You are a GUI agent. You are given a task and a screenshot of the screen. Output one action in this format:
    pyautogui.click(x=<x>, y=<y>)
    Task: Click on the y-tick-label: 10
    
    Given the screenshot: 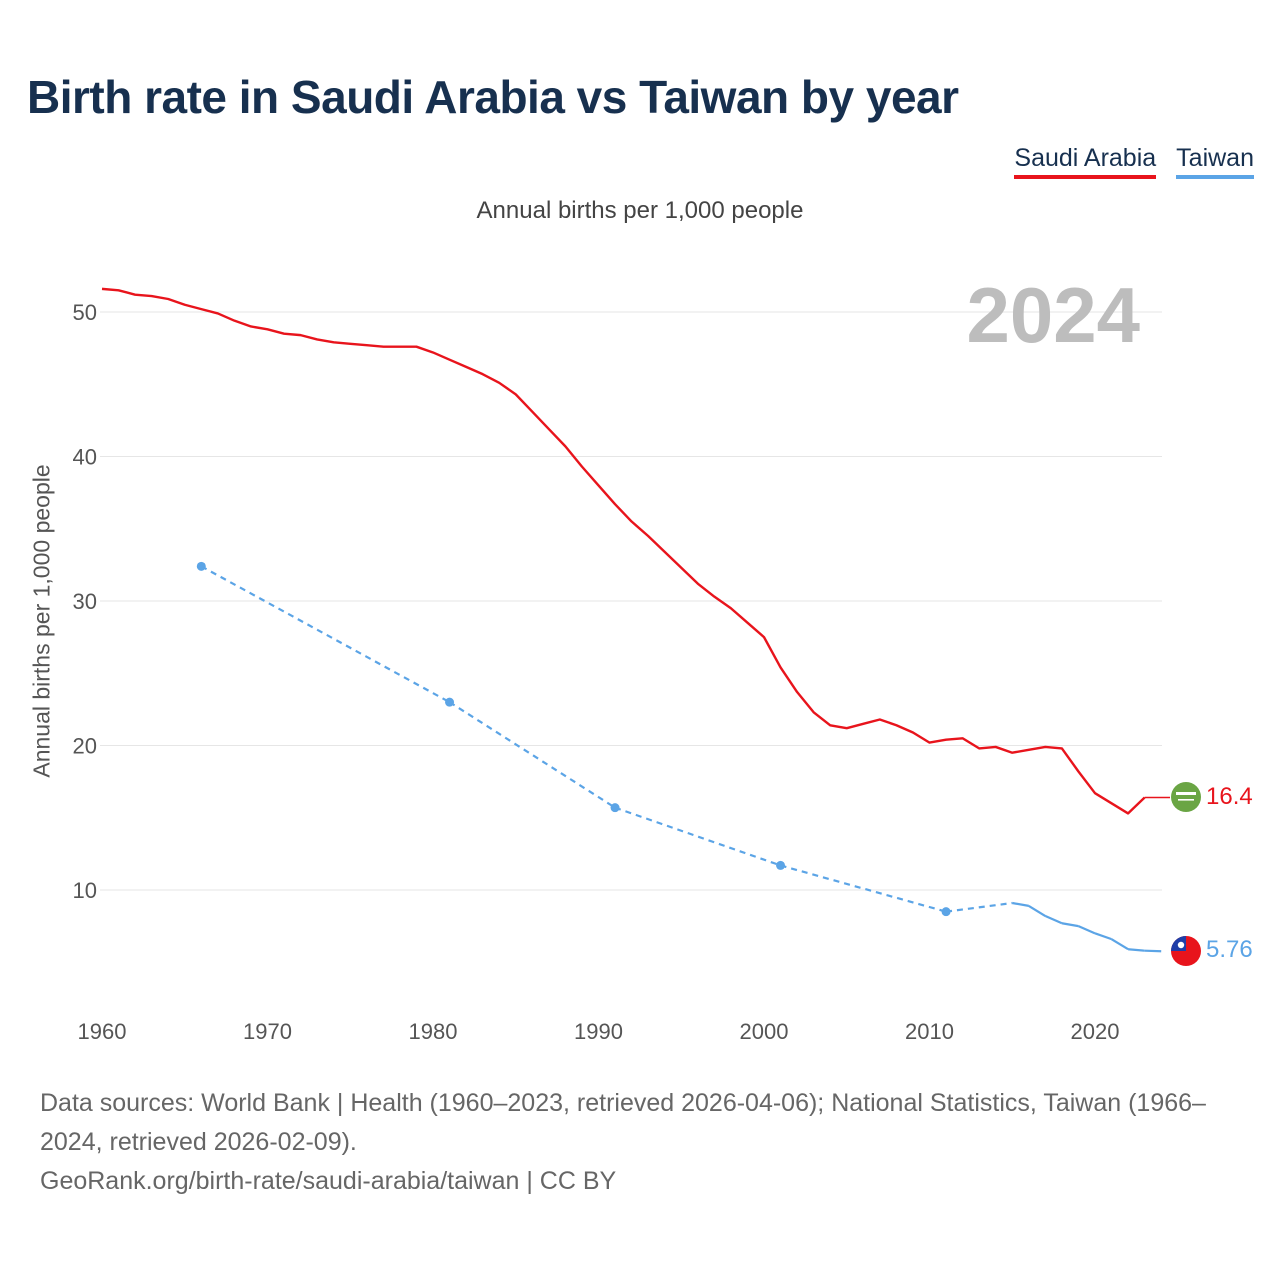 What is the action you would take?
    pyautogui.click(x=85, y=890)
    